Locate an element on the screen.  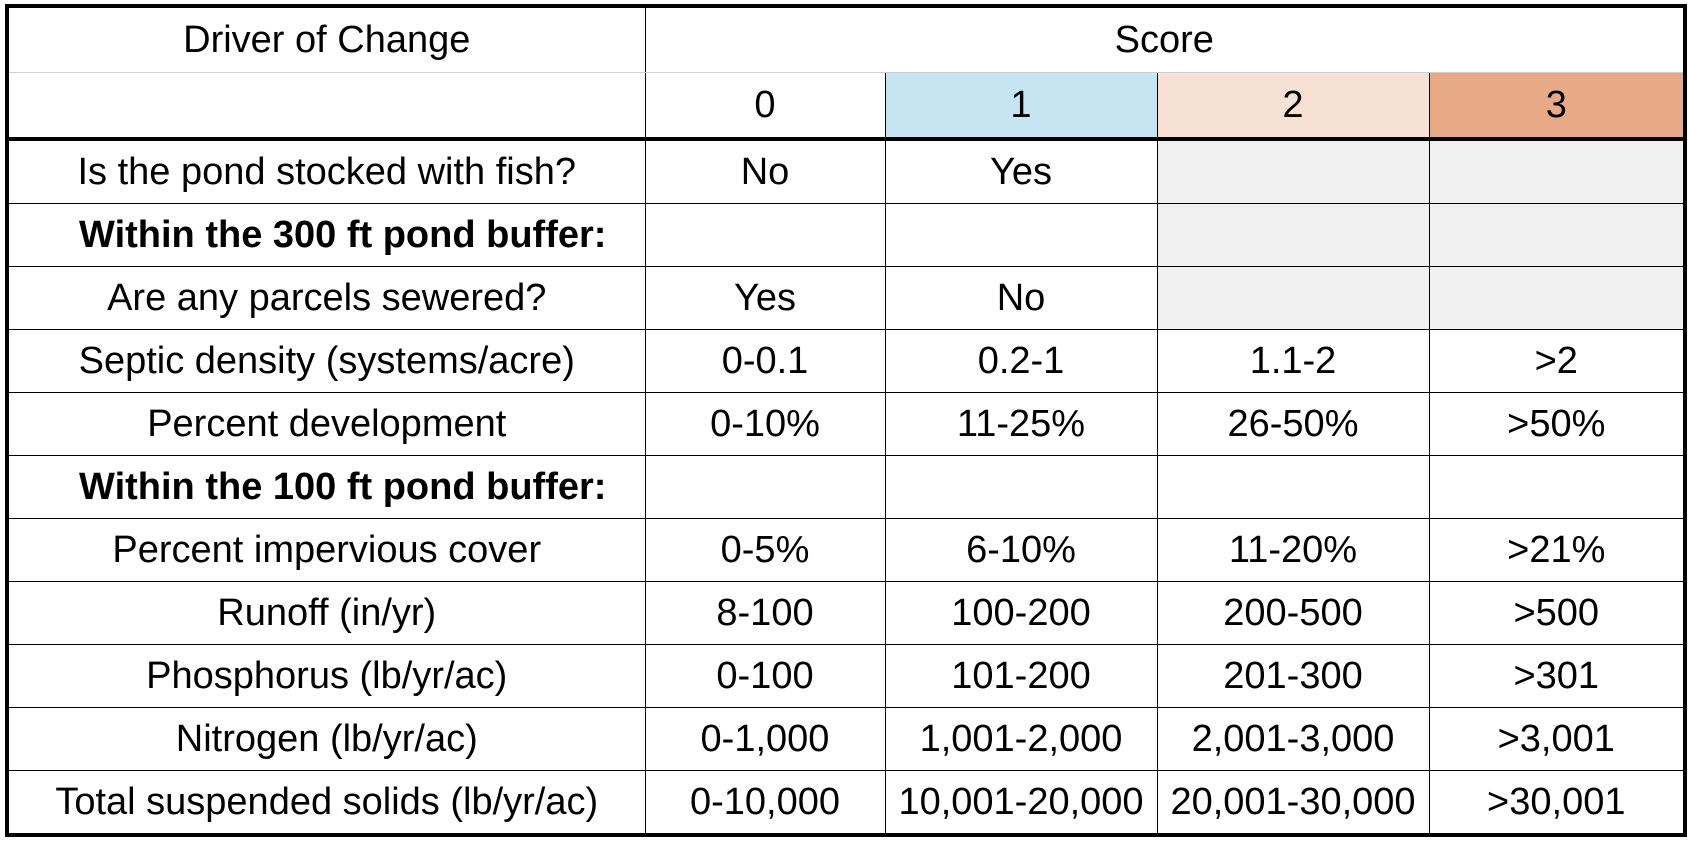
score-level-0: 0 is located at coordinates (765, 106).